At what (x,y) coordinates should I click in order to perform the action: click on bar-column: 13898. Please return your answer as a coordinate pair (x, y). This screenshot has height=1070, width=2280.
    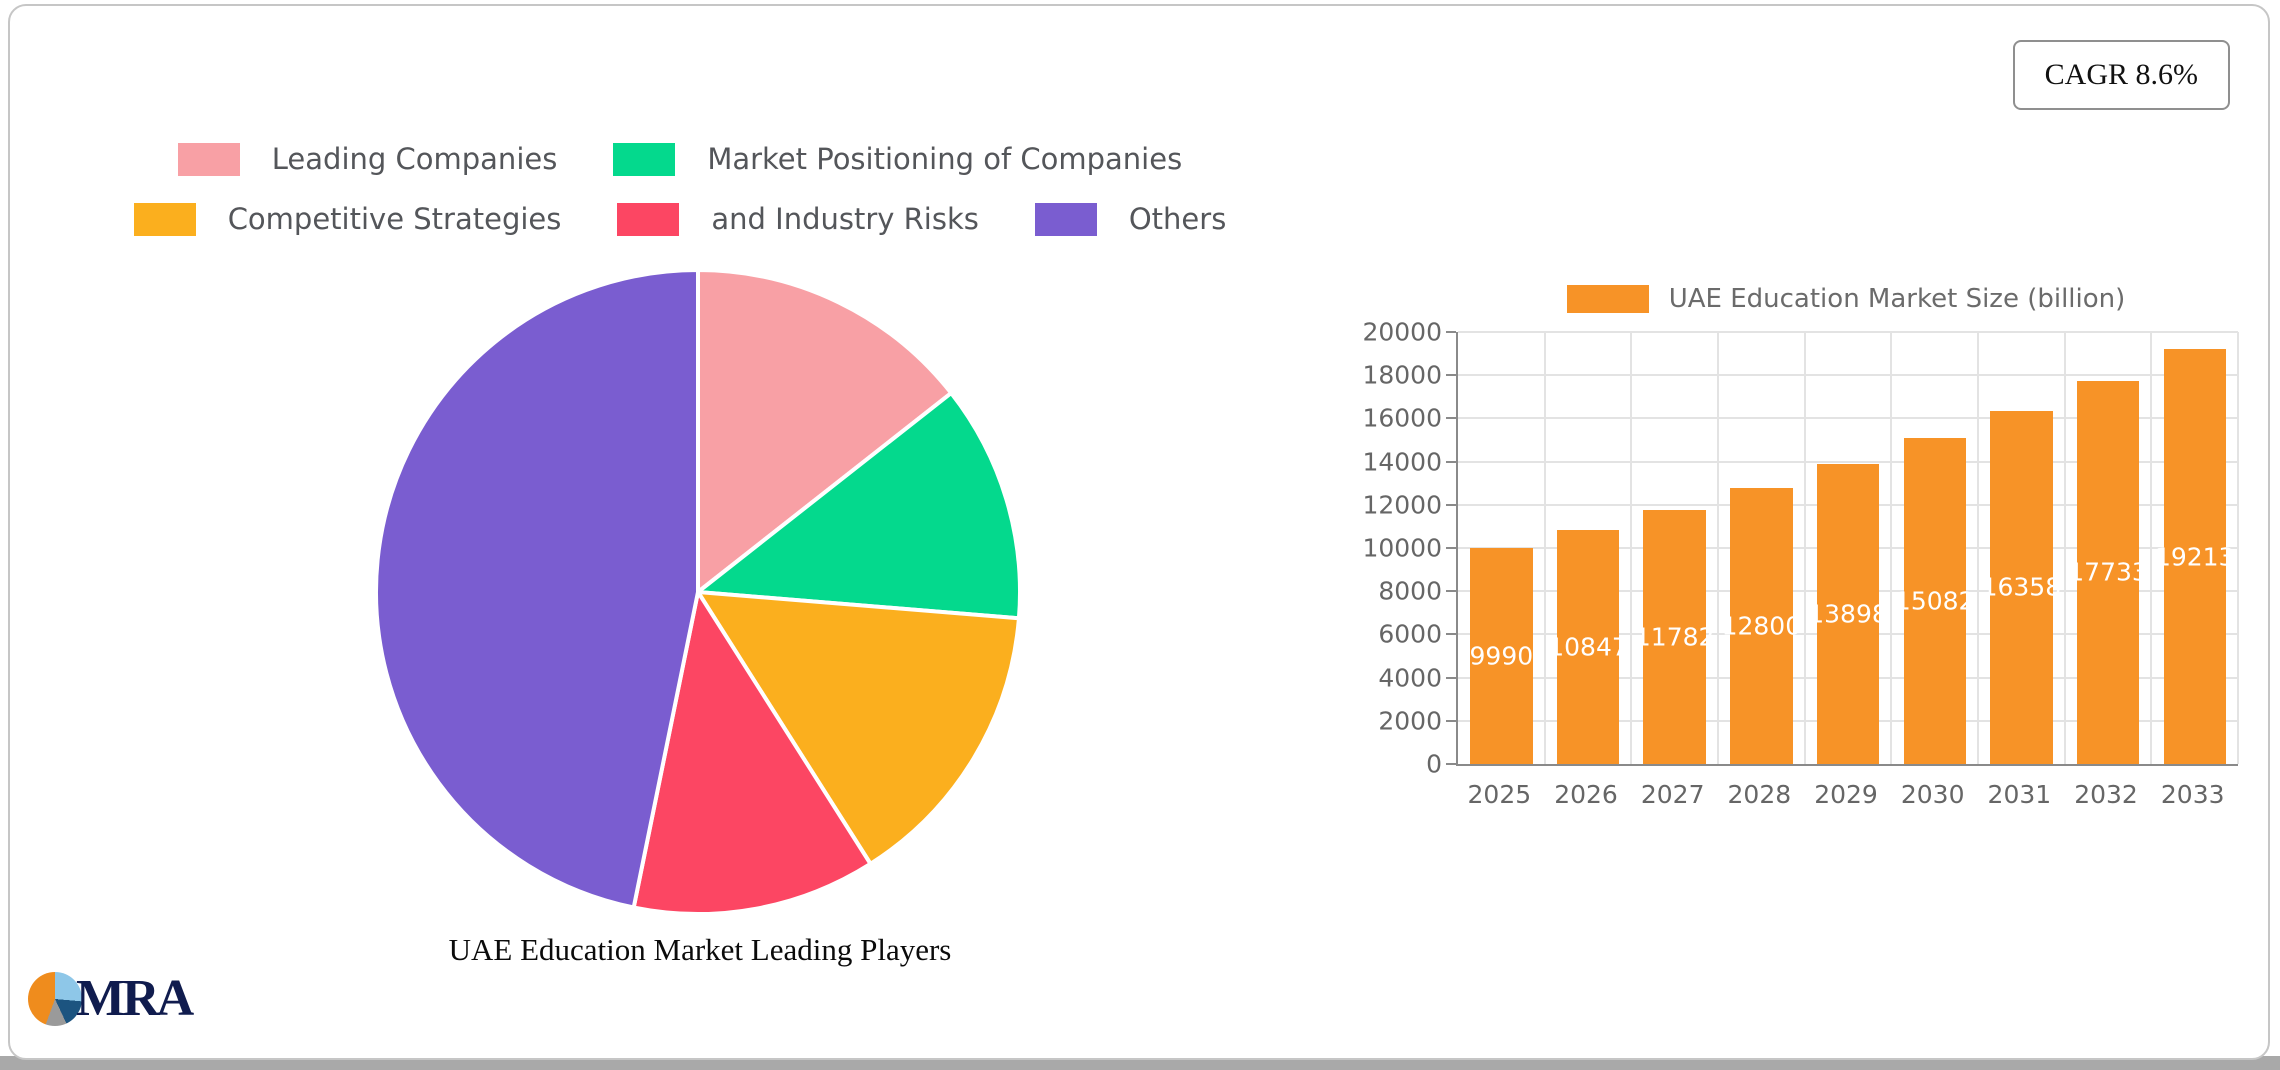
    Looking at the image, I should click on (1848, 548).